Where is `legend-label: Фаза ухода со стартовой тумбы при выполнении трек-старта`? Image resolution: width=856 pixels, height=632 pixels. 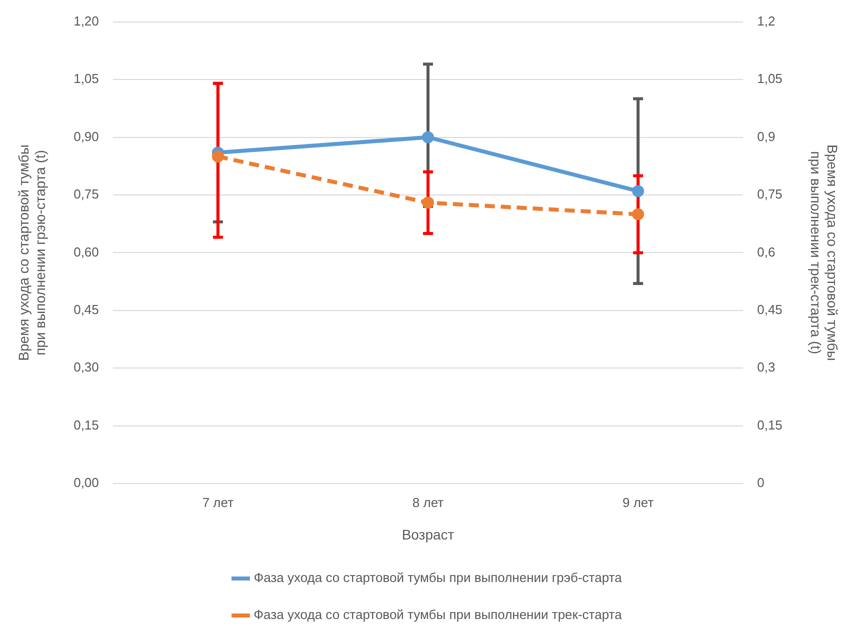
legend-label: Фаза ухода со стартовой тумбы при выполнении трек-старта is located at coordinates (438, 614).